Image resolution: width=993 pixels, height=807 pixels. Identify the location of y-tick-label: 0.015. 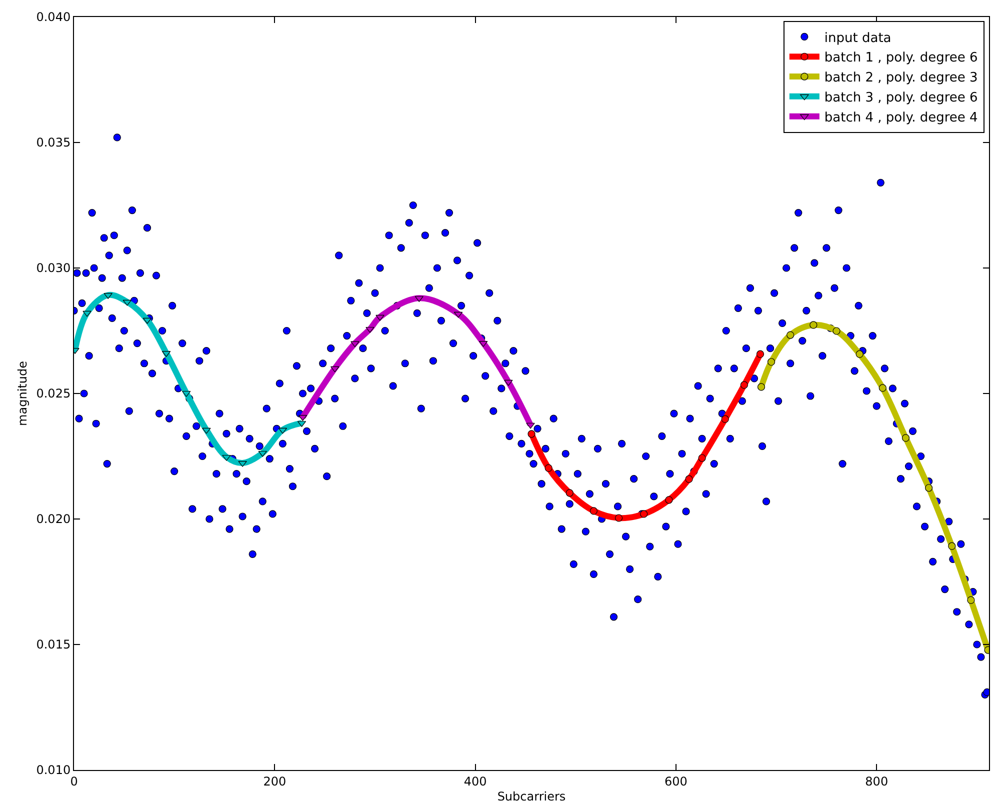
(53, 645).